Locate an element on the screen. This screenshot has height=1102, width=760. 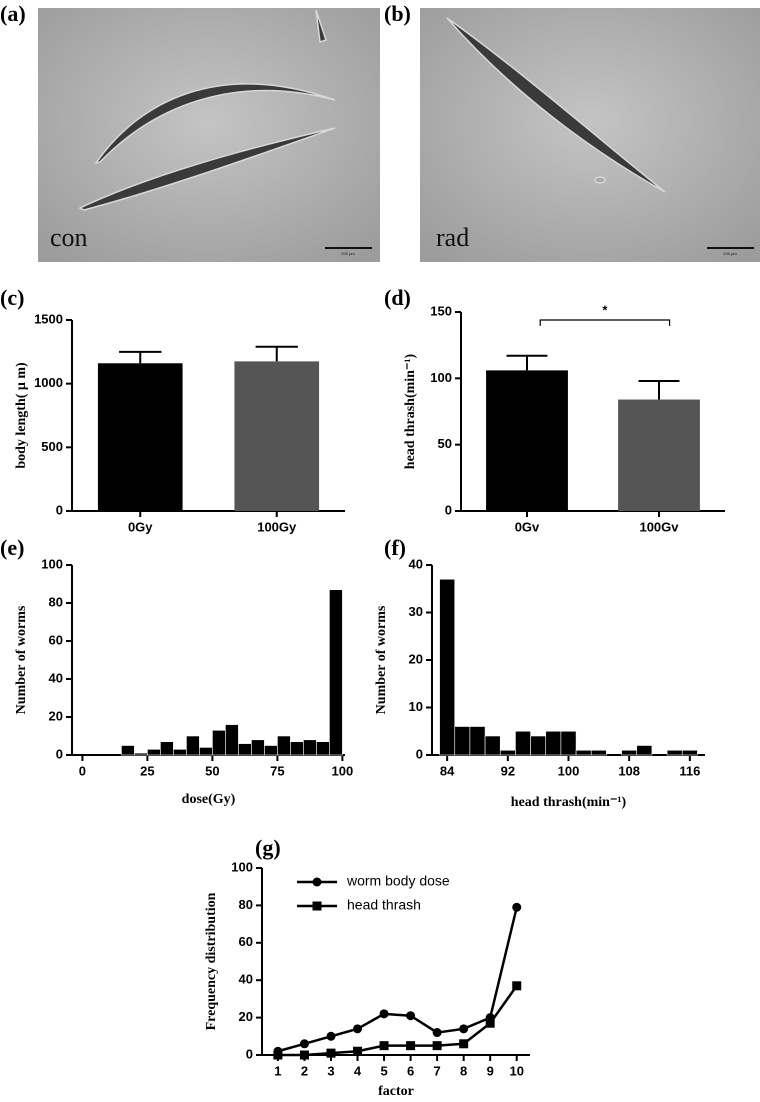
y-axis-title: Frequency distribution is located at coordinates (211, 961).